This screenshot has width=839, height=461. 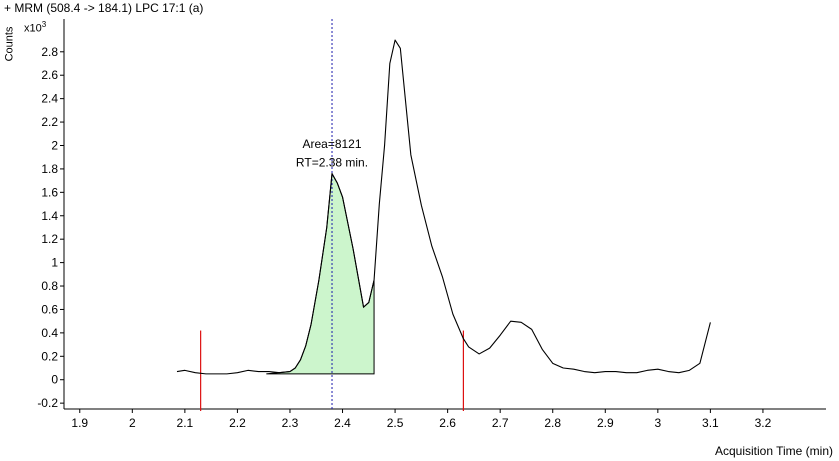 I want to click on y-tick-label: 2.8, so click(x=49, y=52).